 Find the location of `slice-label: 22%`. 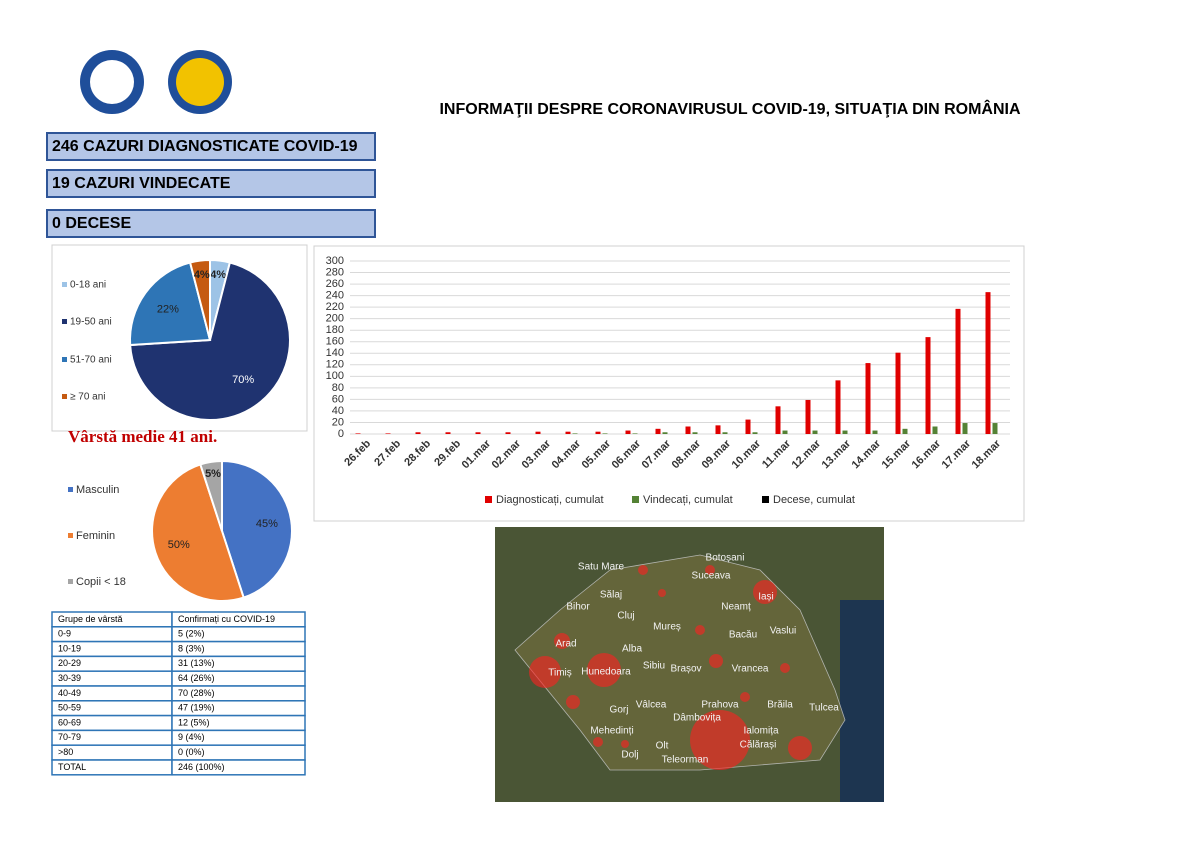

slice-label: 22% is located at coordinates (168, 309).